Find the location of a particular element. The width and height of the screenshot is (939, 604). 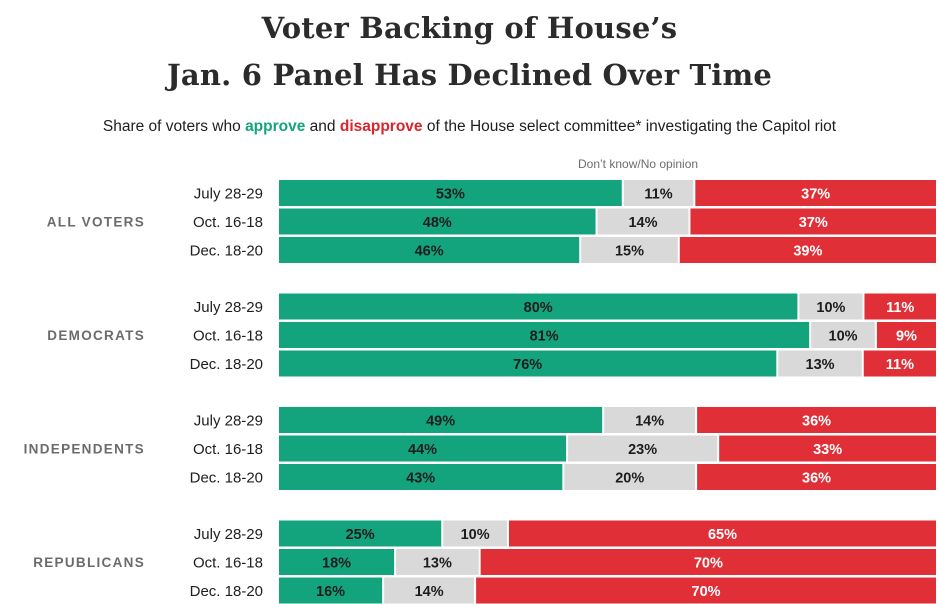

value-label-dk: 23% is located at coordinates (642, 450).